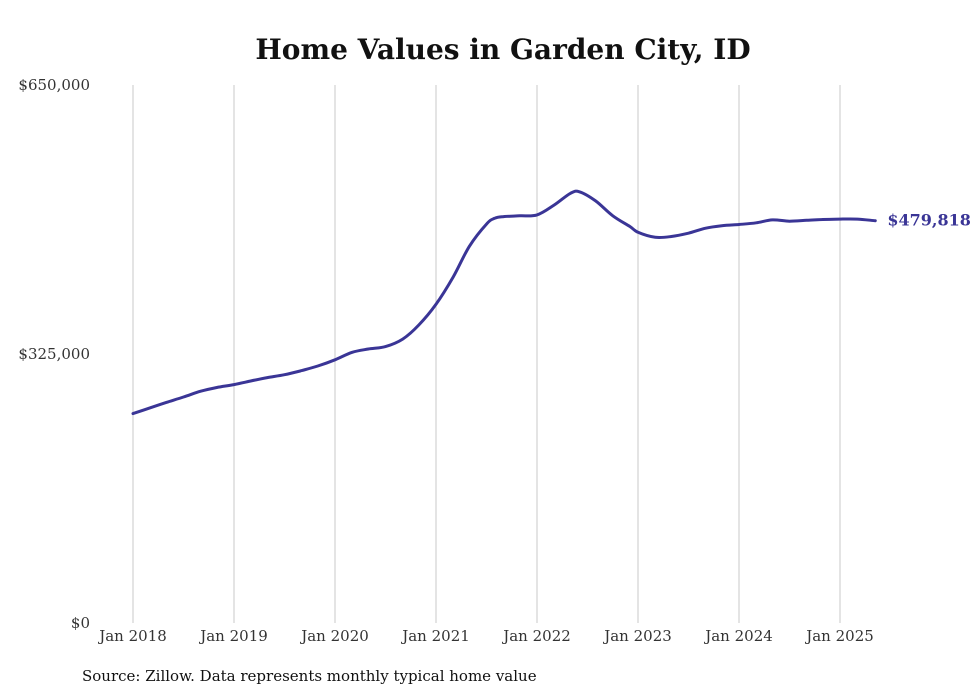 The height and width of the screenshot is (699, 980). What do you see at coordinates (839, 636) in the screenshot?
I see `x-tick-label: Jan 2025` at bounding box center [839, 636].